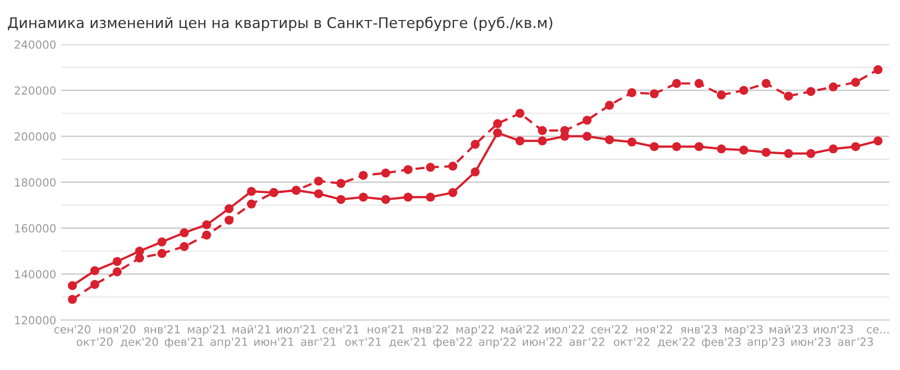  I want to click on x-tick-label: янв'22, so click(430, 329).